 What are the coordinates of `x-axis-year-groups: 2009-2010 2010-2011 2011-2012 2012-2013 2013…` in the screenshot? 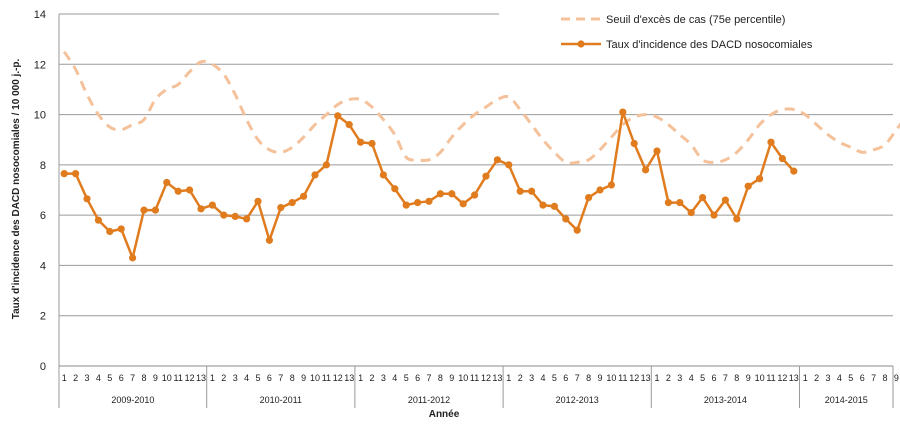 It's located at (476, 387).